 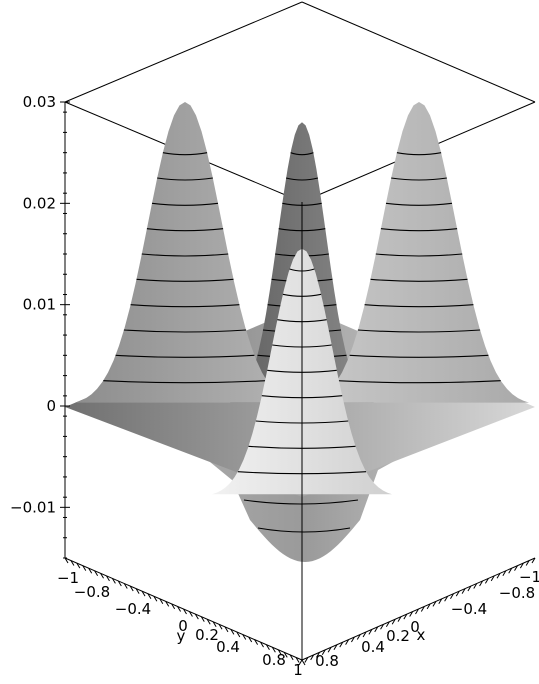 I want to click on z-tick-label: 0.03, so click(x=39, y=102).